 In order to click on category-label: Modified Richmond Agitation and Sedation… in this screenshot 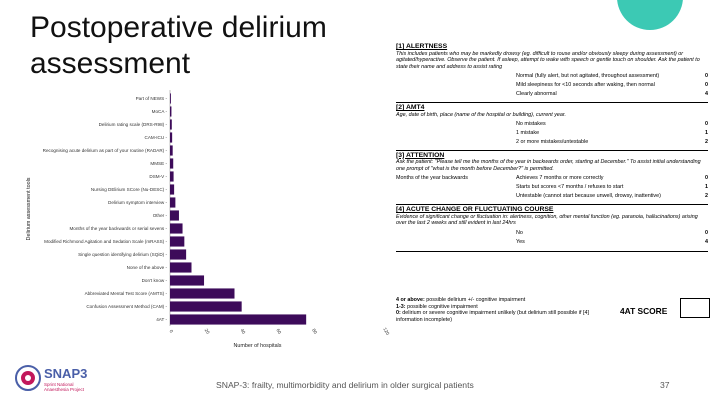, I will do `click(105, 241)`.